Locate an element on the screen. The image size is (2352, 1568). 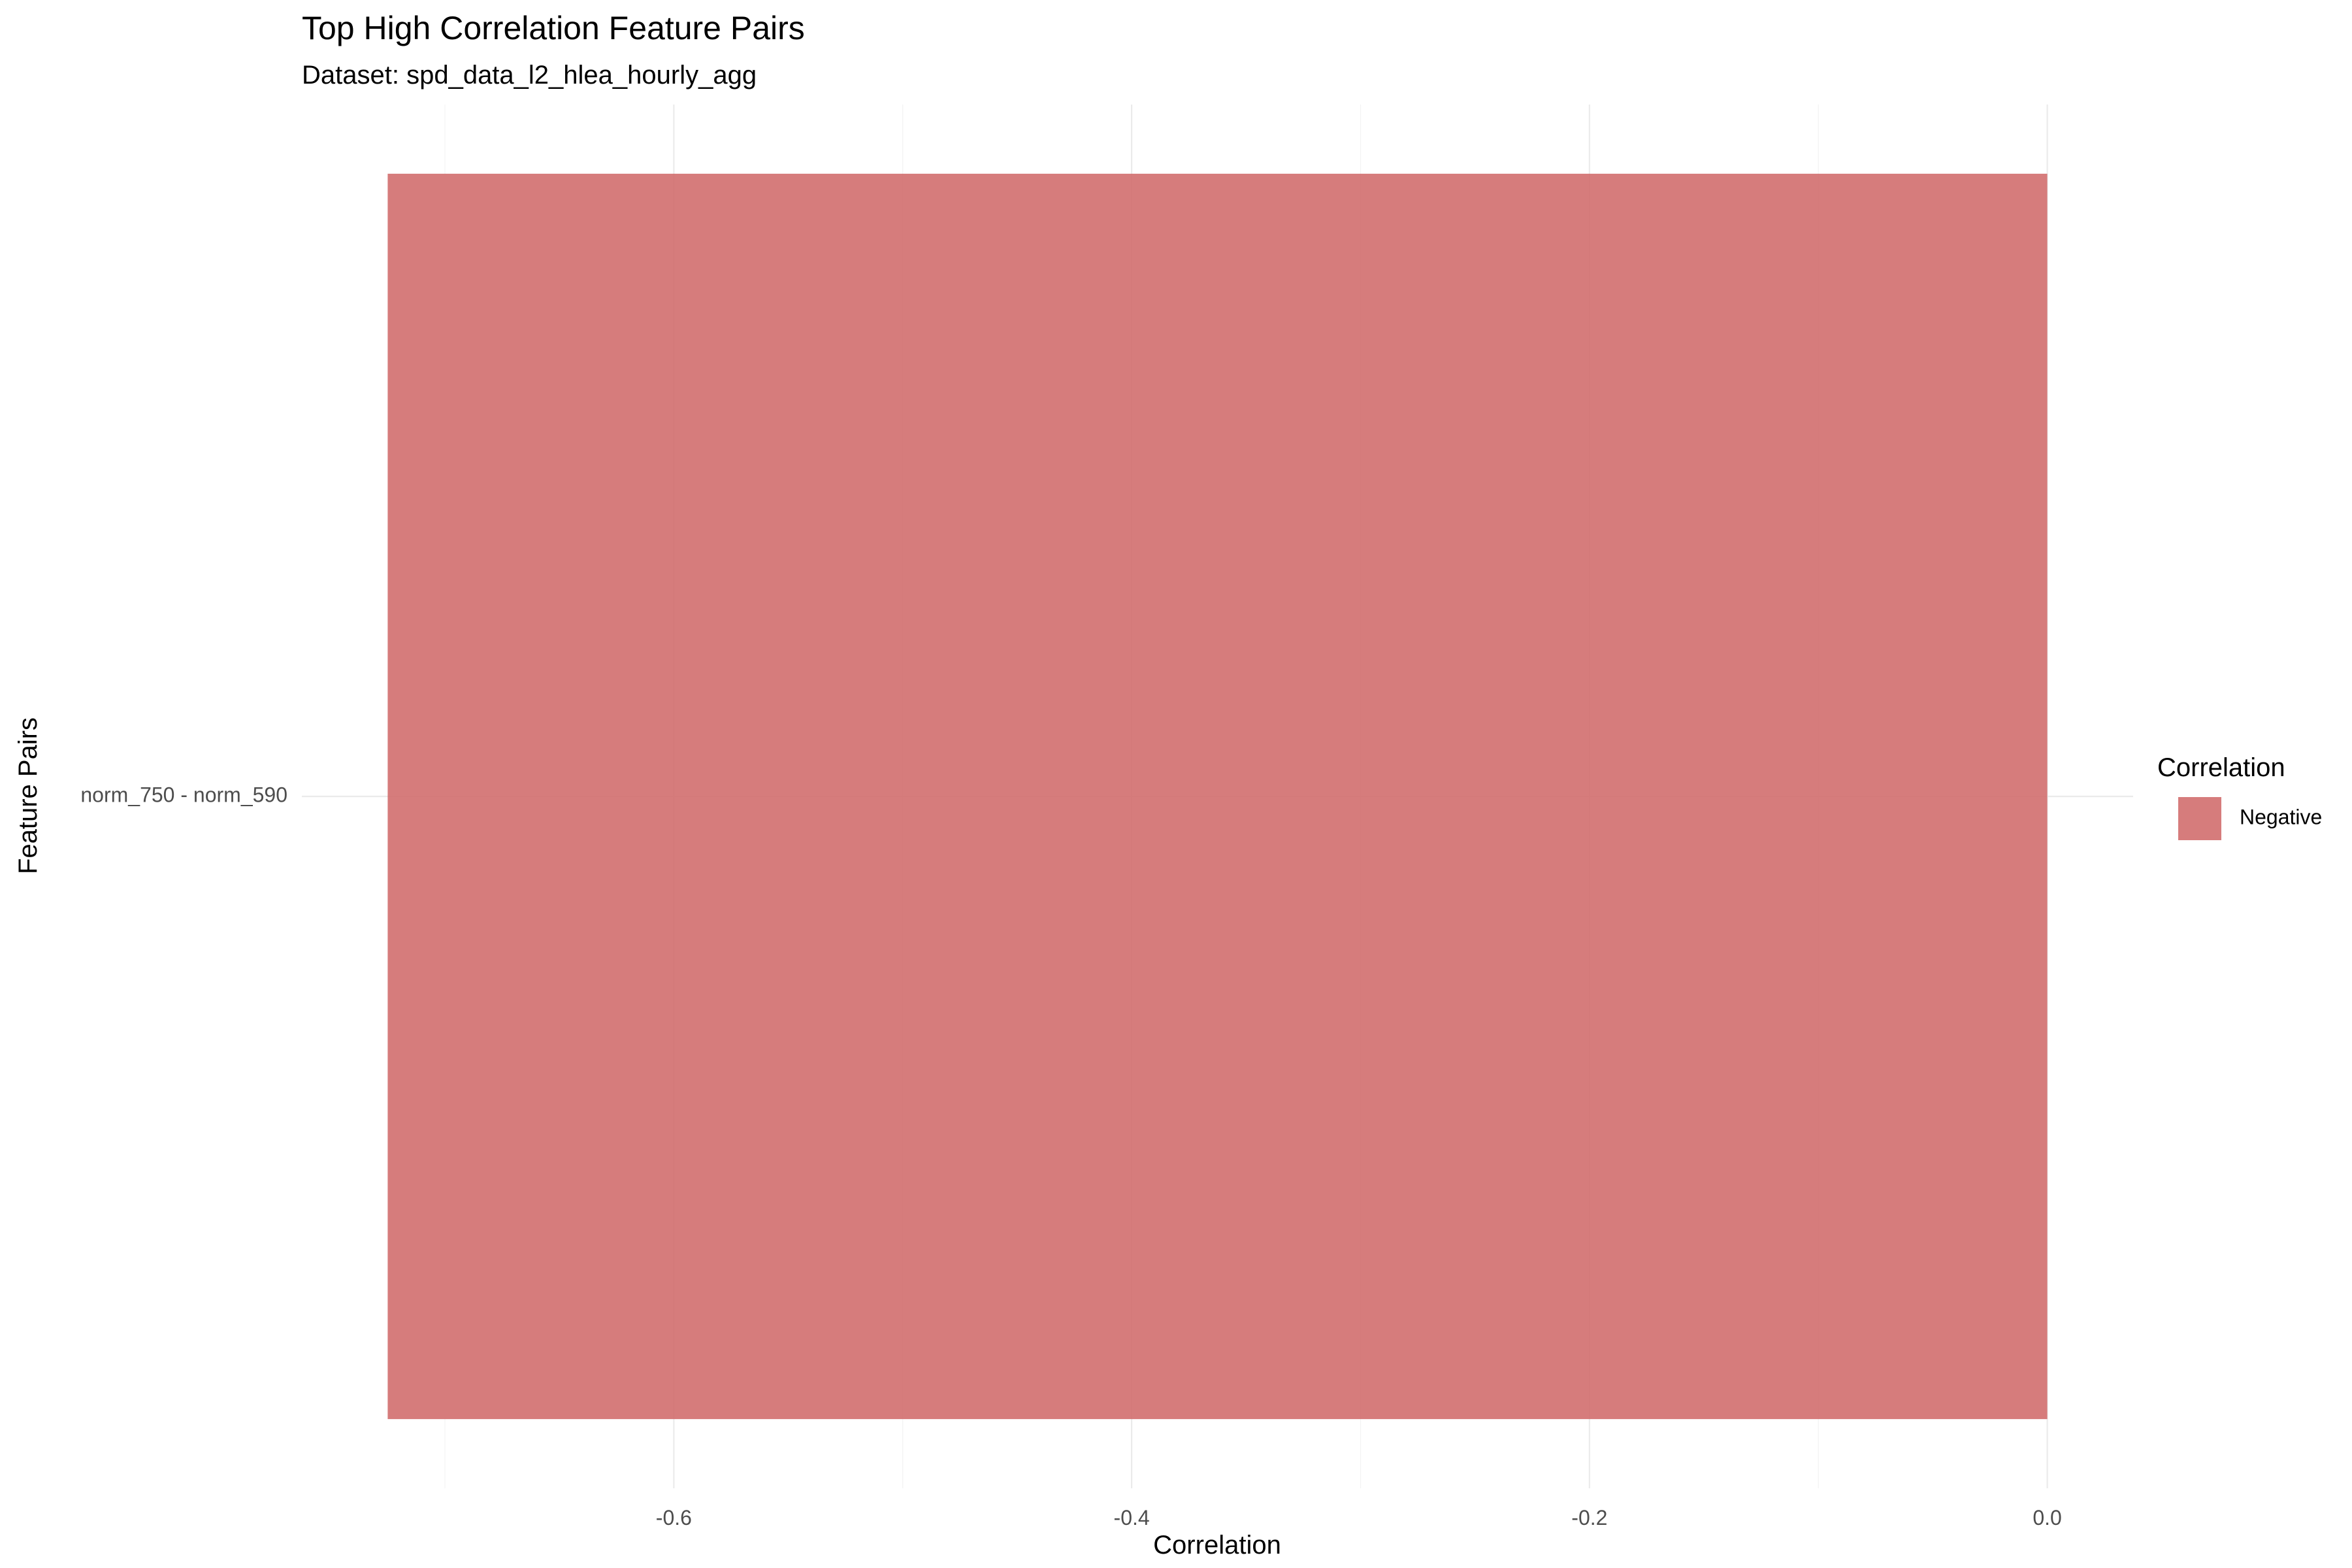
legend-title: Correlation is located at coordinates (2221, 767).